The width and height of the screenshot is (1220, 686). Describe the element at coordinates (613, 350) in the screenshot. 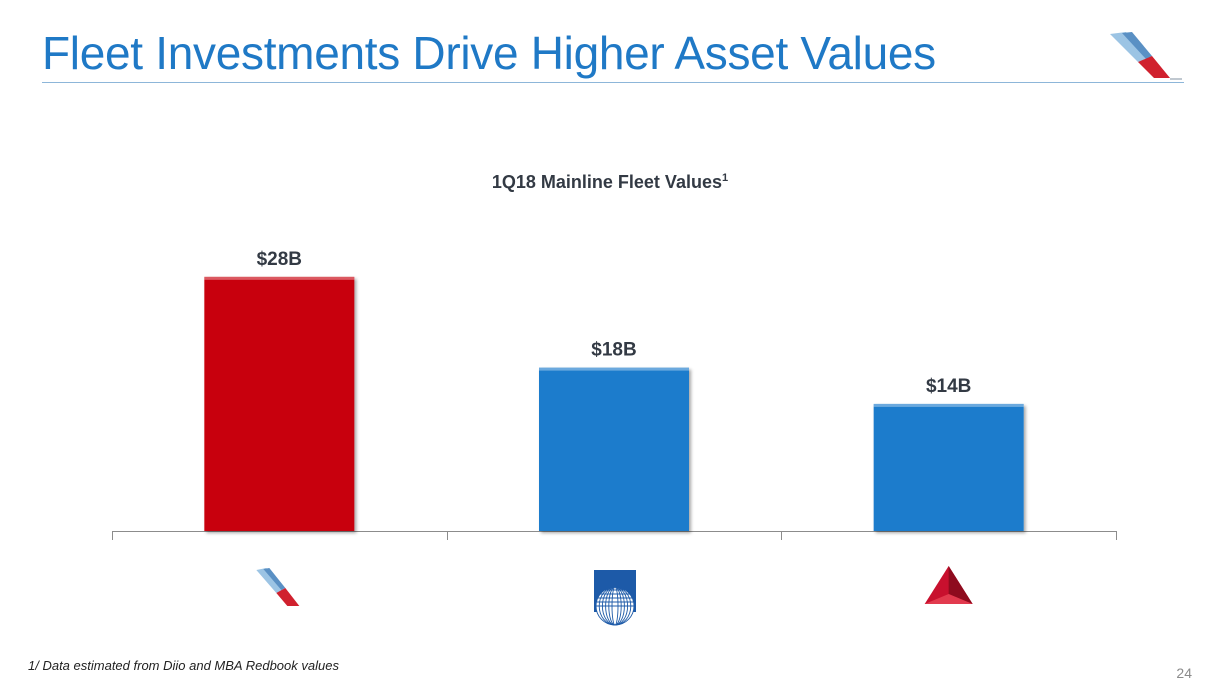

I see `data-label-united-airlines: $18B` at that location.